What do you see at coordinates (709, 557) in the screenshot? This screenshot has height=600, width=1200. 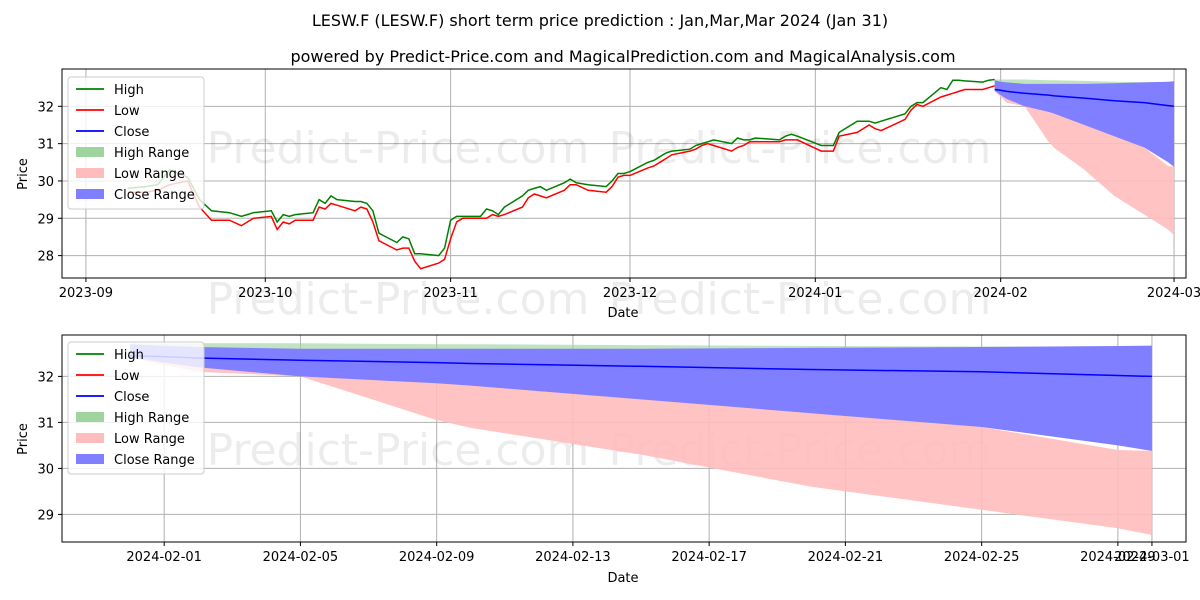 I see `x-tick-label: 2024-02-17` at bounding box center [709, 557].